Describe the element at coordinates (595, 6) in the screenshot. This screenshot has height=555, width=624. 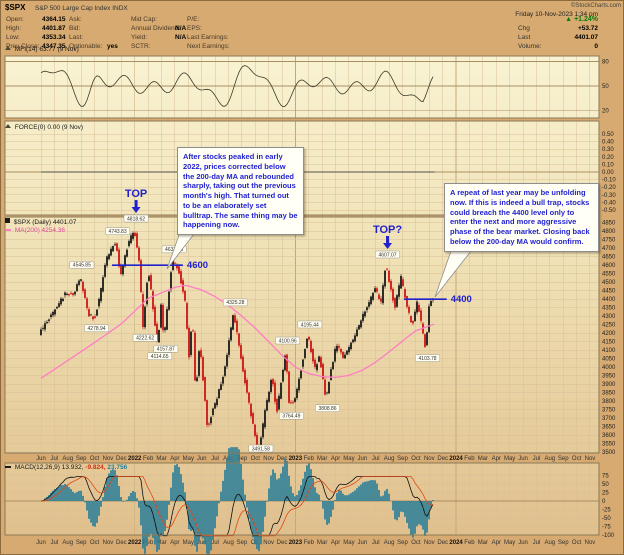
I see `source-credit: ©StockCharts.com` at that location.